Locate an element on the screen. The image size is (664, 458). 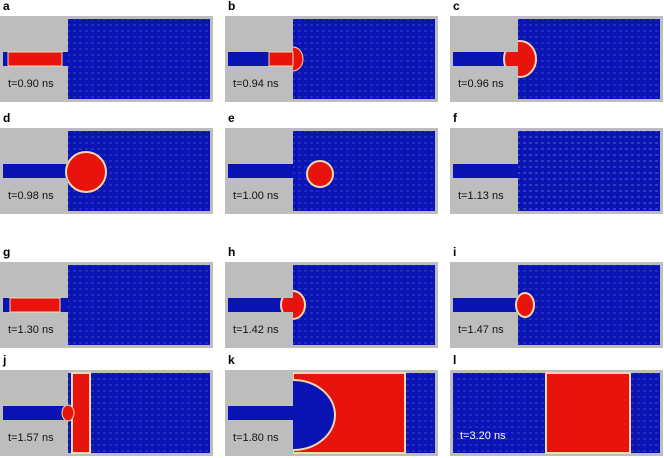
panel: l t=3.20 ns is located at coordinates (556, 404).